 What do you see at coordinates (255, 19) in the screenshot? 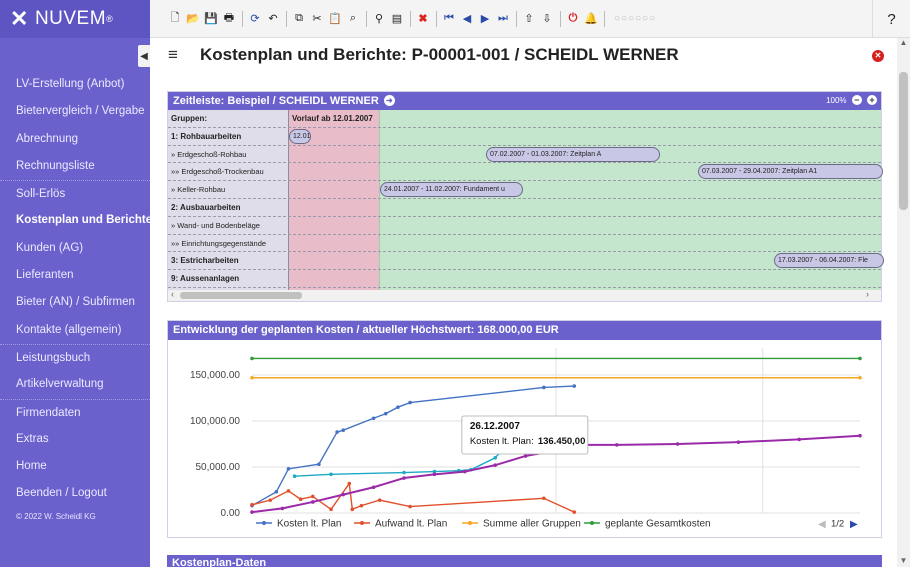
I see `refresh-icon: ⟳` at bounding box center [255, 19].